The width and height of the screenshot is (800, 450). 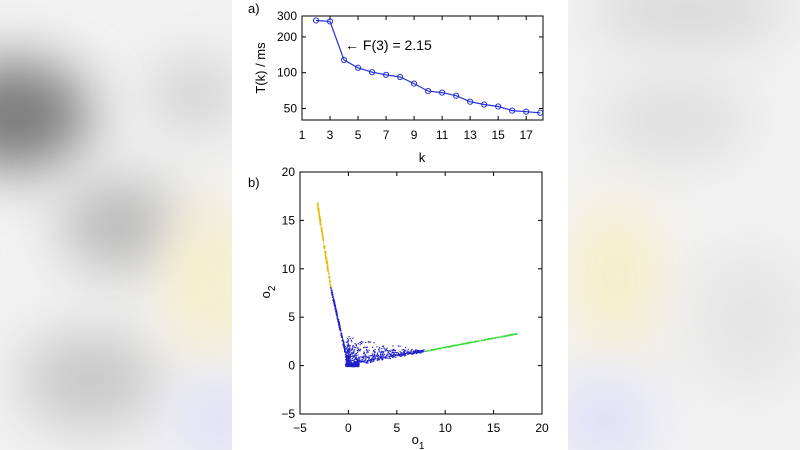 What do you see at coordinates (494, 428) in the screenshot?
I see `x-tick-label-b: 15` at bounding box center [494, 428].